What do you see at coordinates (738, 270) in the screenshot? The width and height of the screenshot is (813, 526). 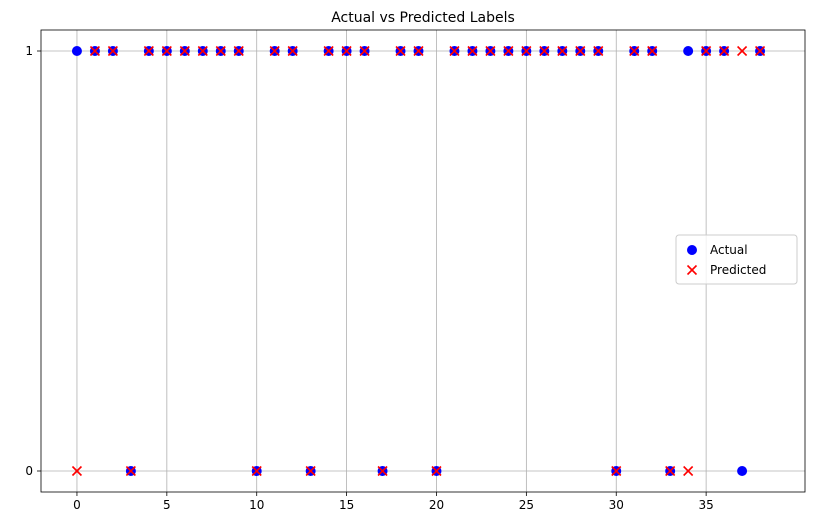 I see `legend-label-predicted: Predicted` at bounding box center [738, 270].